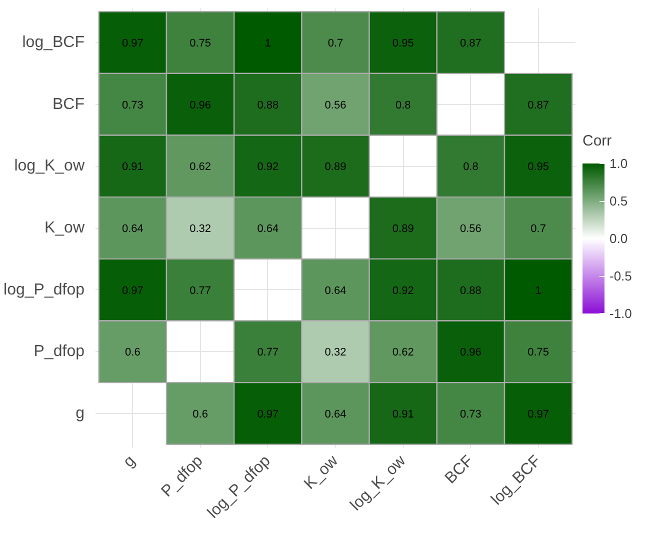  Describe the element at coordinates (49, 166) in the screenshot. I see `y-tick-label: log_K_ow` at that location.